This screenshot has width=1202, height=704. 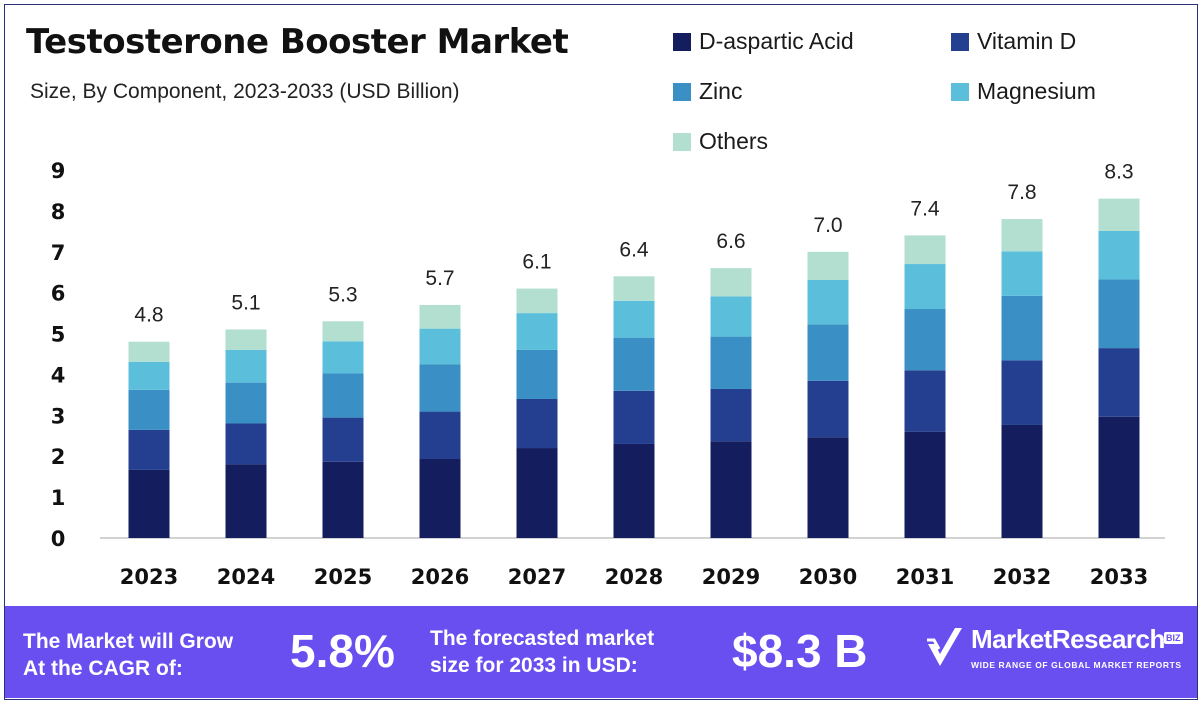 I want to click on bar-segment-zinc-2028, so click(x=634, y=364).